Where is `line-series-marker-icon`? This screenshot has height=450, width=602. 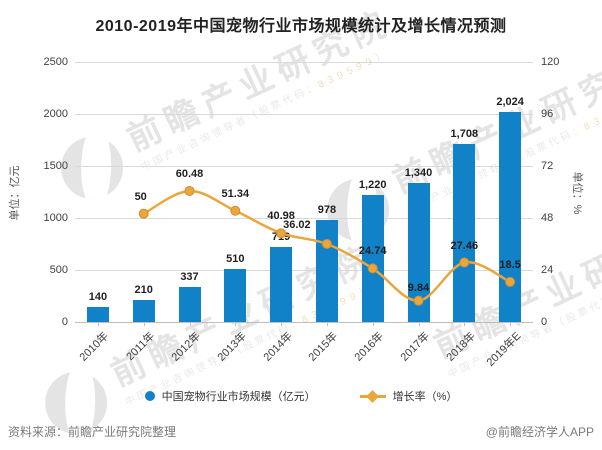 line-series-marker-icon is located at coordinates (372, 396).